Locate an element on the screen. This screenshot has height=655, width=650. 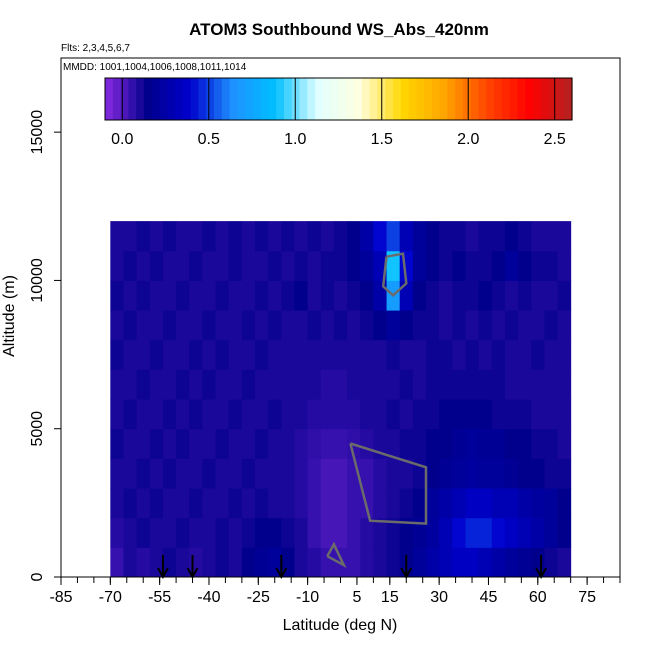
x-tick-label: -40 is located at coordinates (208, 597).